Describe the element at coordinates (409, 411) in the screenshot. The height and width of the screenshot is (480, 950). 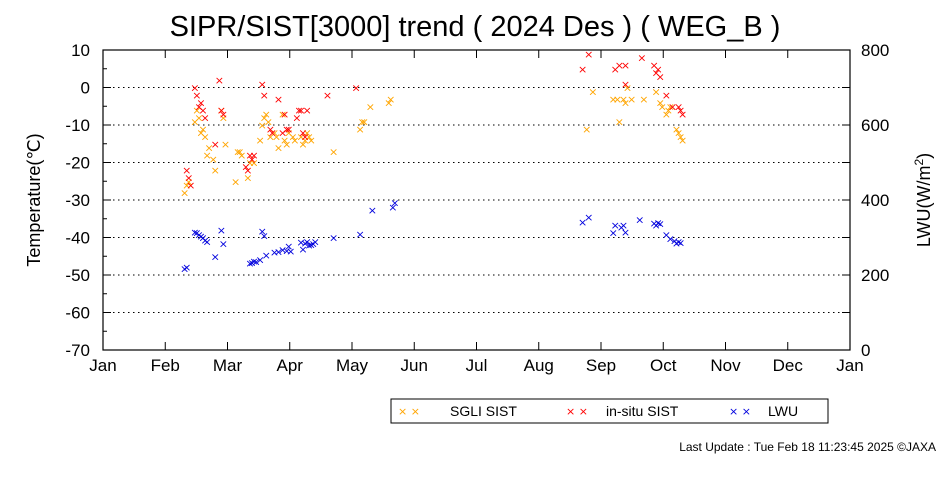
I see `legend-marker-sgli: × ×` at that location.